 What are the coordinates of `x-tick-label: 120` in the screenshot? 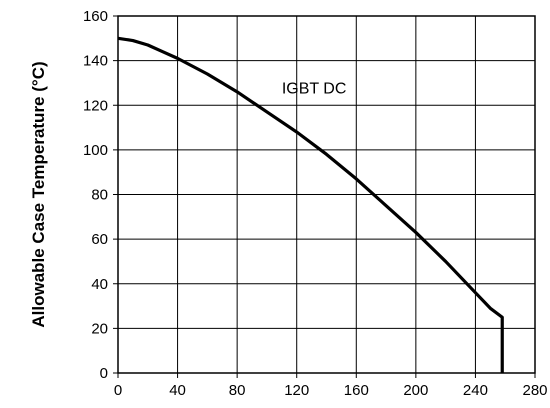 It's located at (296, 390).